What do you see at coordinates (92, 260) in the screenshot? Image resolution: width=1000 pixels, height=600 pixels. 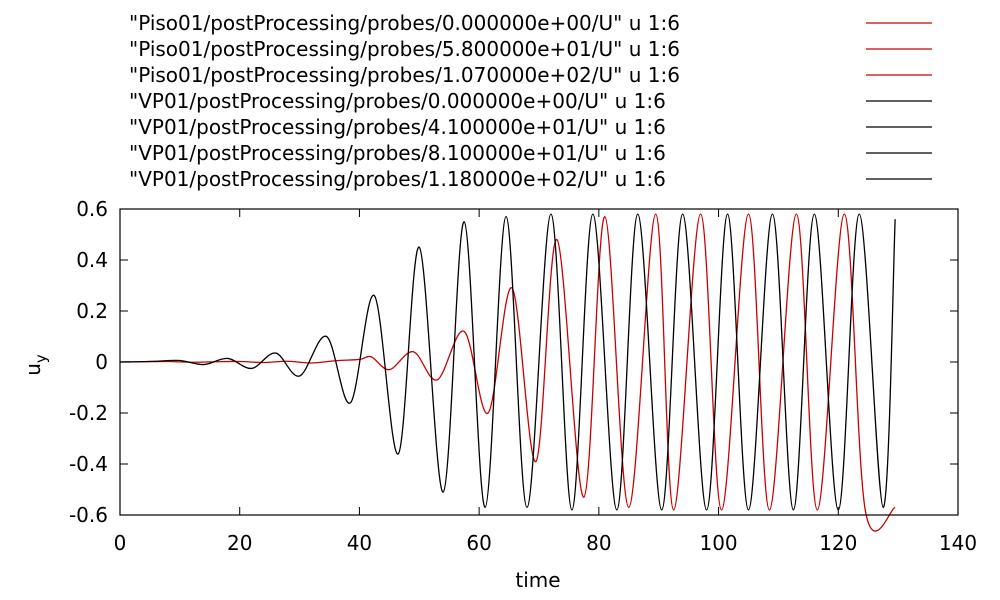 I see `y-tick-label: 0.4` at bounding box center [92, 260].